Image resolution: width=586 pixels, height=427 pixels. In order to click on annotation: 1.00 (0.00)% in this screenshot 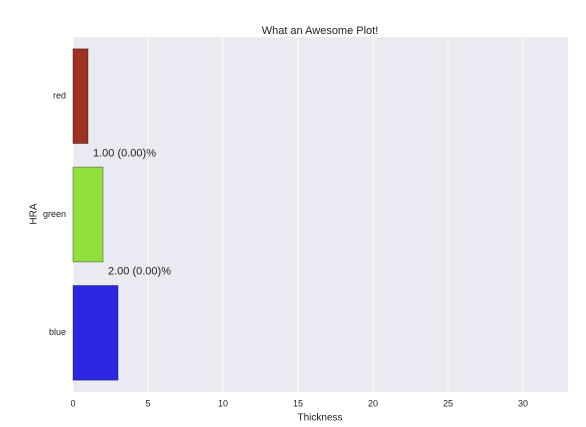, I will do `click(124, 153)`.